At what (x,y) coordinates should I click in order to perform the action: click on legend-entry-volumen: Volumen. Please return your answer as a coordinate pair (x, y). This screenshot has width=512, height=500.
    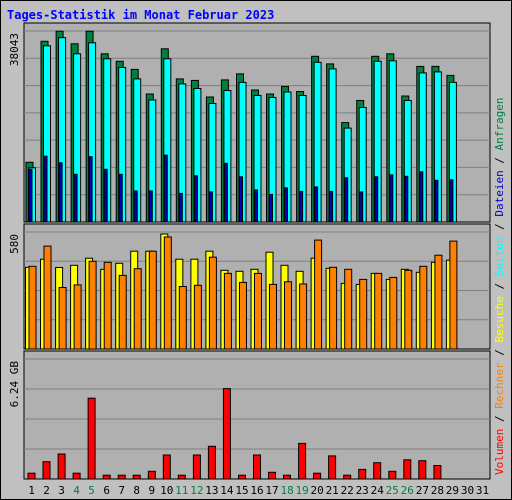
    Looking at the image, I should click on (499, 452).